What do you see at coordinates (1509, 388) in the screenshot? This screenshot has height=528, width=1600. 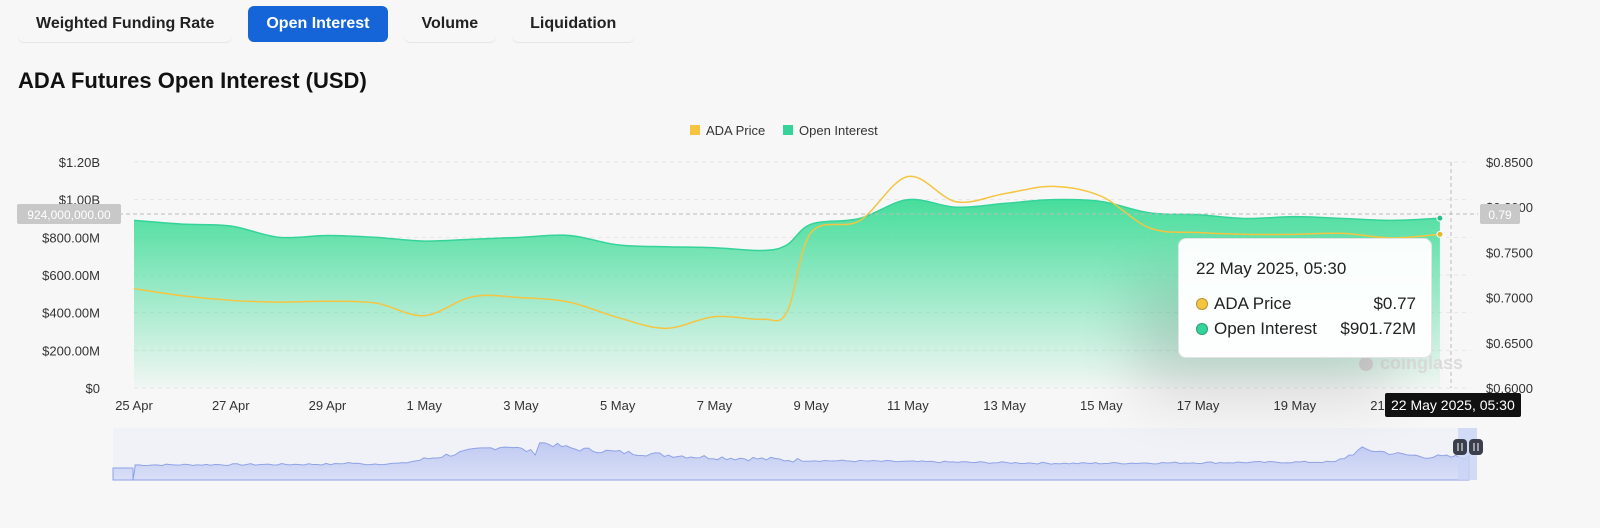 I see `y-right-tick-label: $0.6000` at bounding box center [1509, 388].